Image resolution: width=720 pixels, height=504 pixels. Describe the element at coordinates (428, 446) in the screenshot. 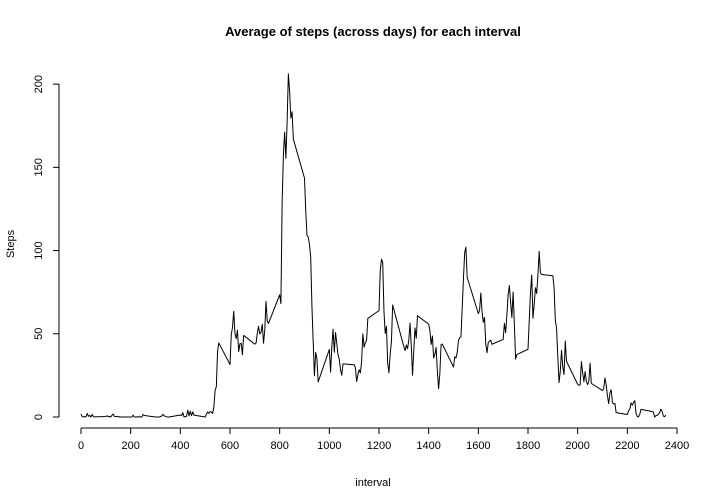

I see `x-tick-label: 1400` at that location.